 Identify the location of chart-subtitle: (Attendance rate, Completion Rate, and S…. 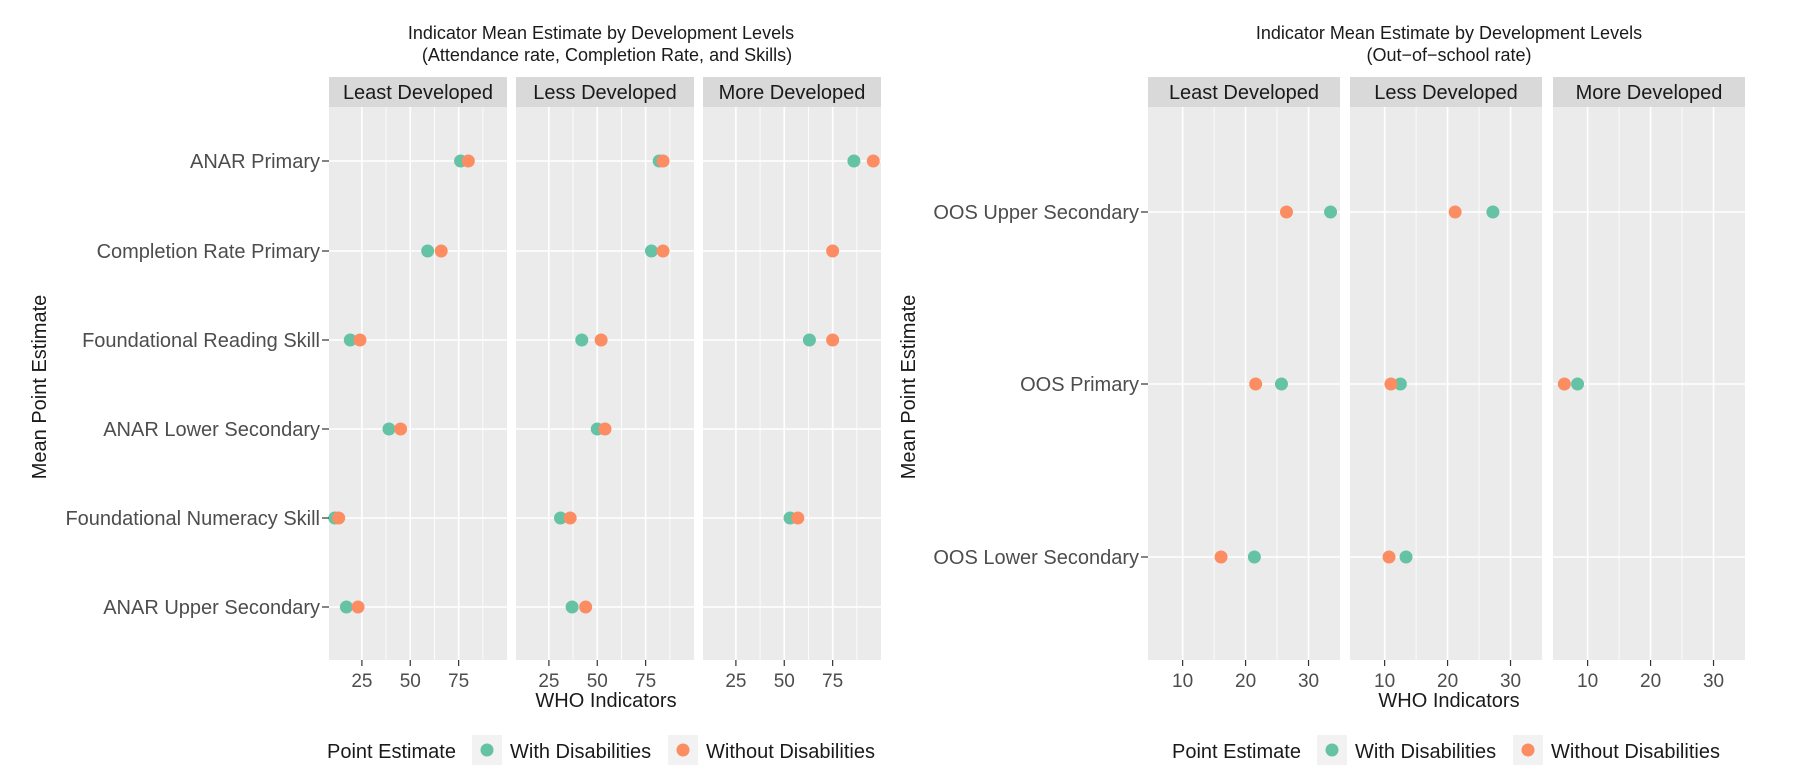
(607, 55).